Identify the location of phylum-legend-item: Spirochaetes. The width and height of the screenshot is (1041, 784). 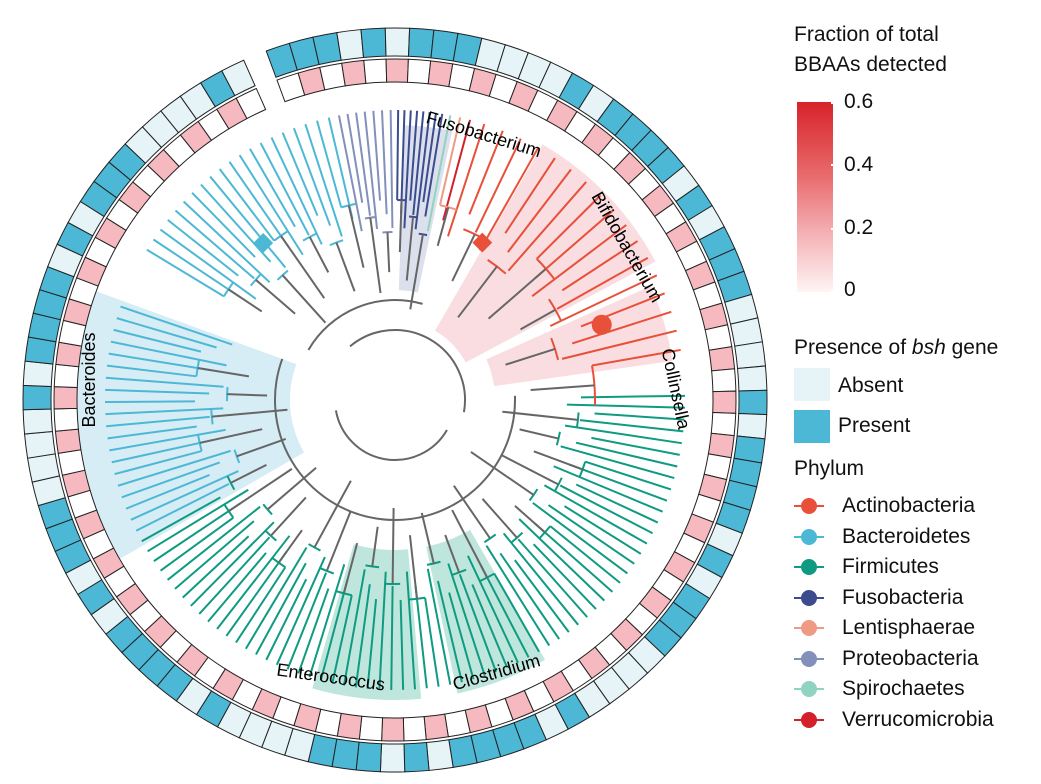
(915, 689).